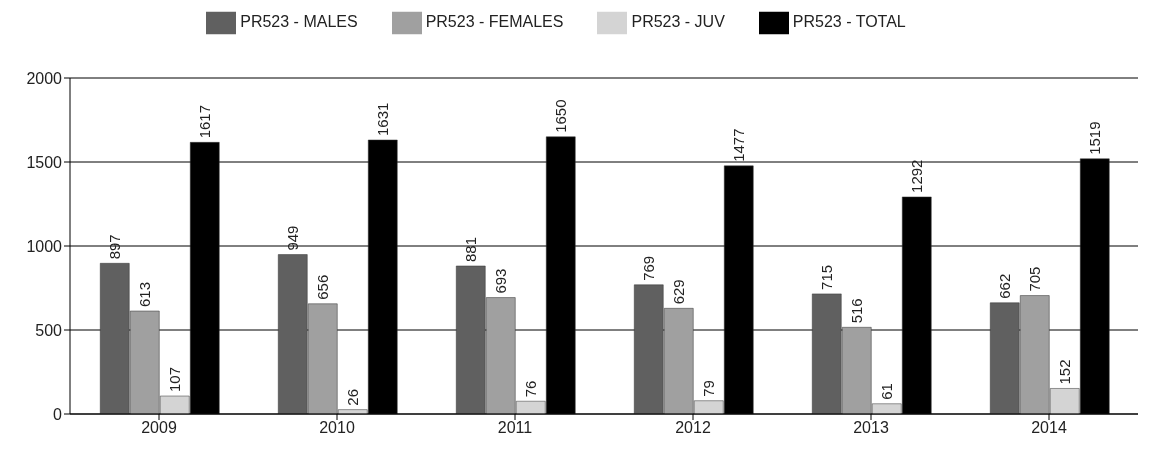 The image size is (1155, 449). Describe the element at coordinates (857, 311) in the screenshot. I see `data-label: 516` at that location.